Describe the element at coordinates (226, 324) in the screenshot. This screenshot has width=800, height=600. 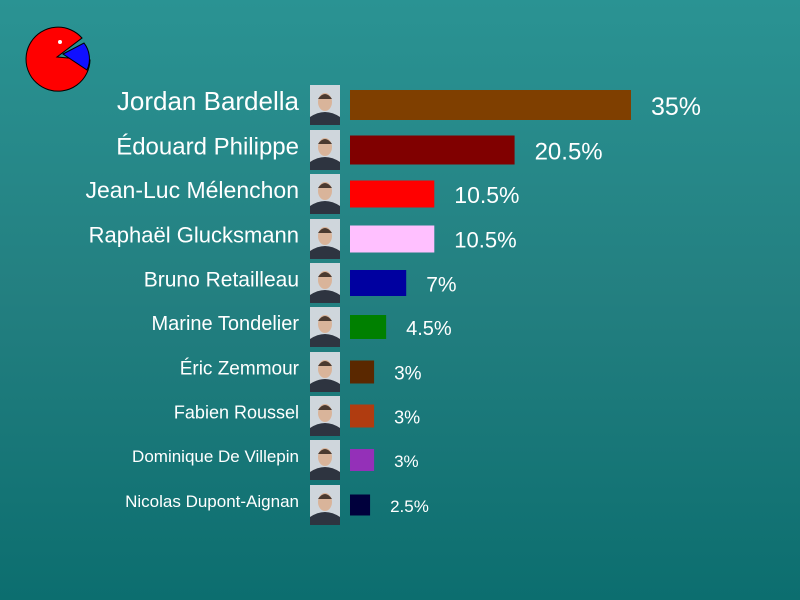
I see `category-label: Marine Tondelier` at that location.